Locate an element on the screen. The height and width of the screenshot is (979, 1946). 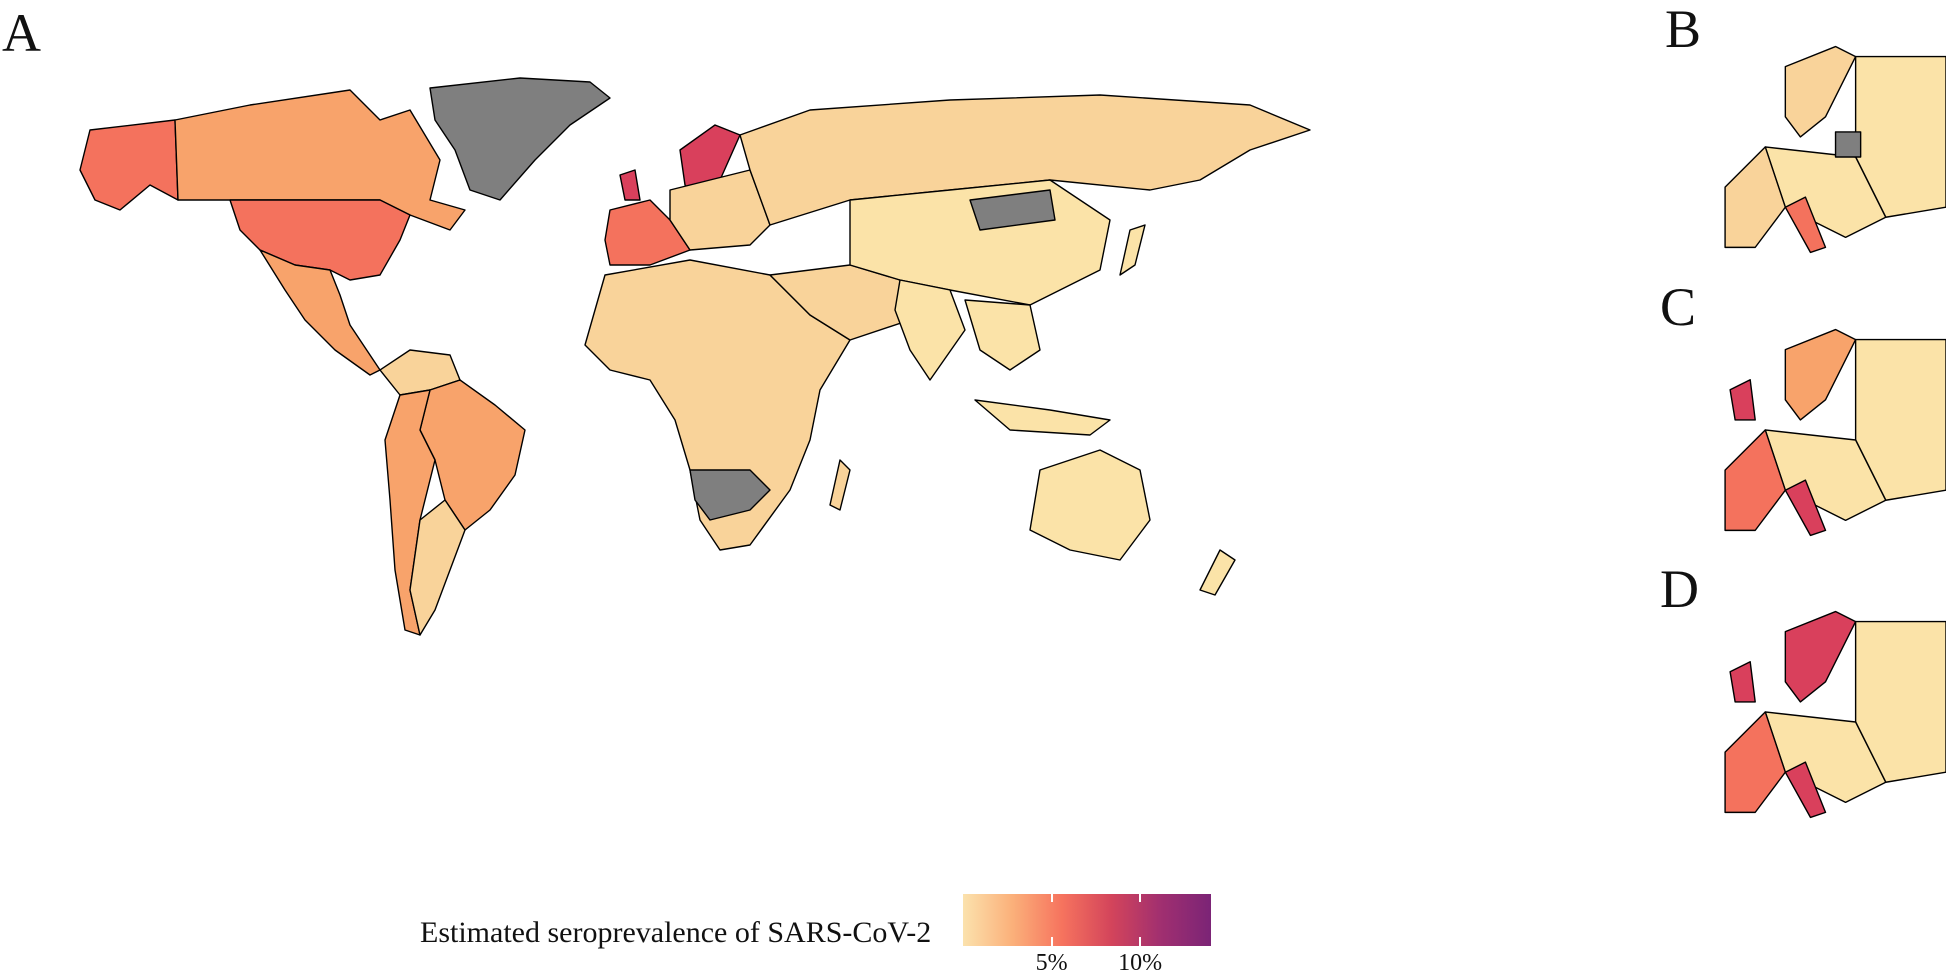
inset-d-scandinavia is located at coordinates (1820, 656).